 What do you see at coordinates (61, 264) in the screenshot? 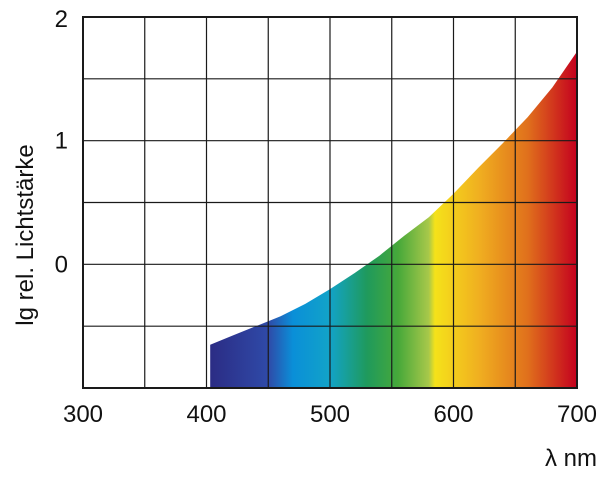
I see `y-tick-label: 0` at bounding box center [61, 264].